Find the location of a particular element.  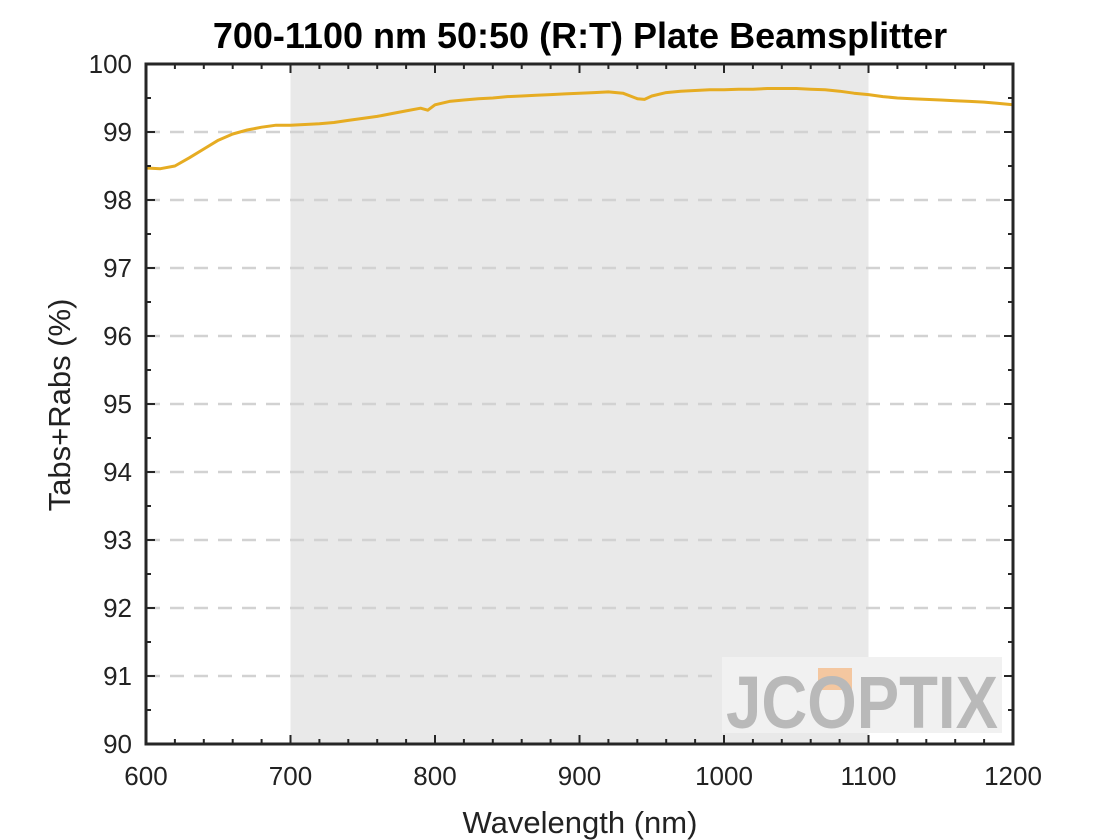

y-tick-label: 97 is located at coordinates (117, 268).